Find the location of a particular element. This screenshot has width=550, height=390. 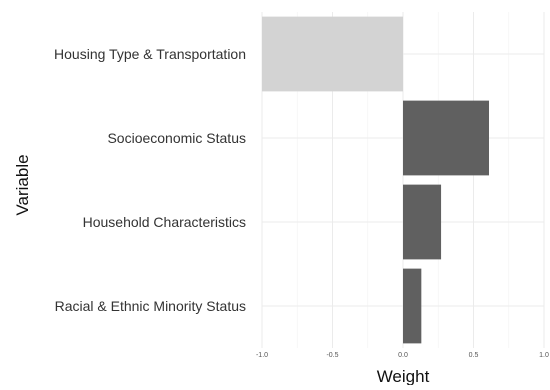

category-label: Socioeconomic Status is located at coordinates (176, 138).